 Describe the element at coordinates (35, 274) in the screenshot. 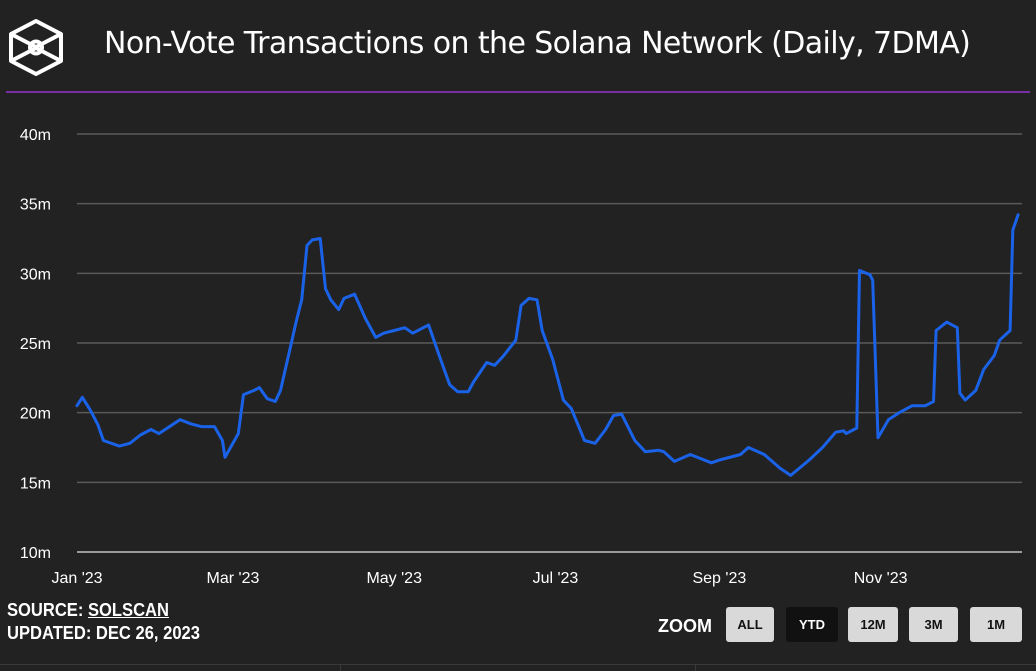

I see `y-tick-label: 30m` at that location.